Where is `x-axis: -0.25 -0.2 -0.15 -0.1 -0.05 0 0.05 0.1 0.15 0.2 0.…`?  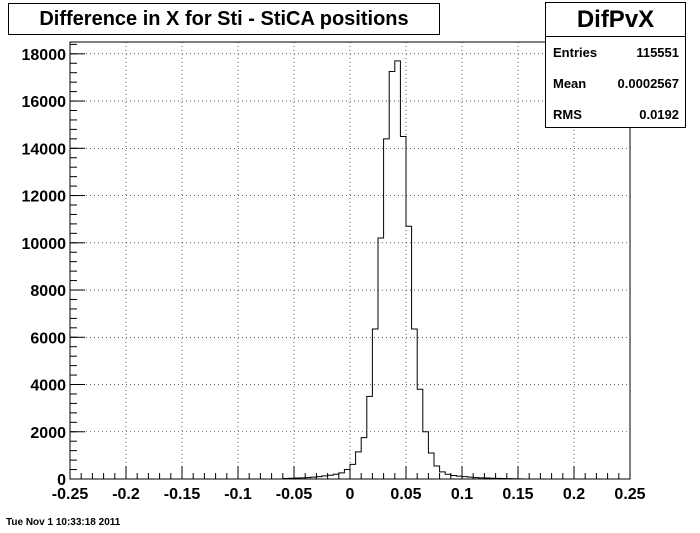
x-axis: -0.25 -0.2 -0.15 -0.1 -0.05 0 0.05 0.1 0.15 0.2 0.… is located at coordinates (349, 484).